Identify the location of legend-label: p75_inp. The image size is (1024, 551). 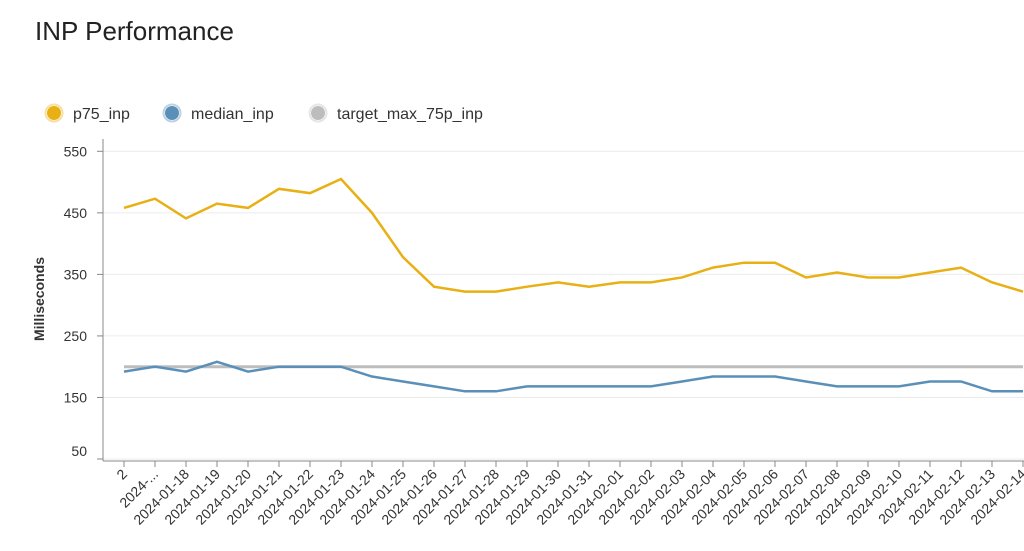
(101, 114).